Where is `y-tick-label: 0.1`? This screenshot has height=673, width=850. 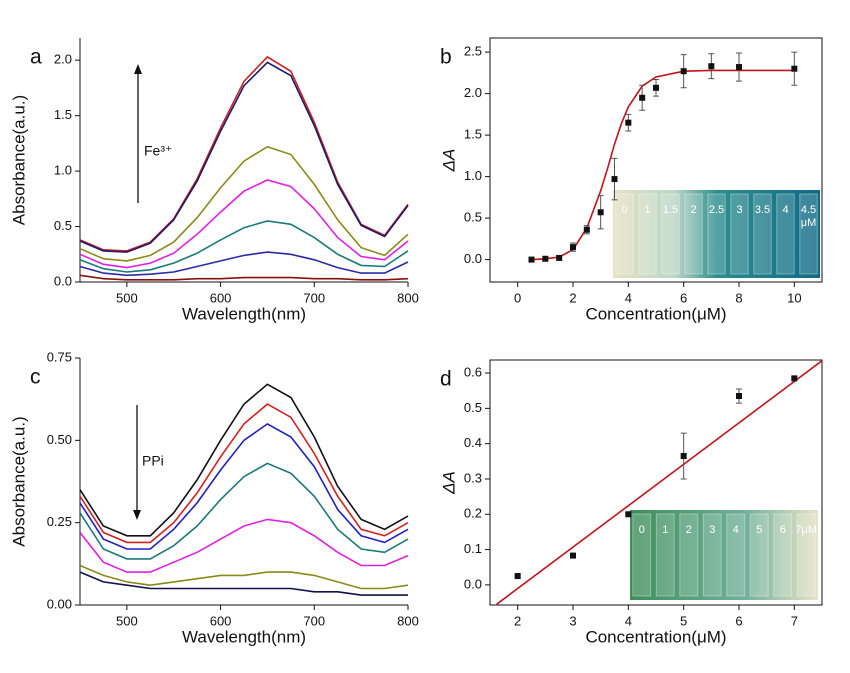 y-tick-label: 0.1 is located at coordinates (473, 548).